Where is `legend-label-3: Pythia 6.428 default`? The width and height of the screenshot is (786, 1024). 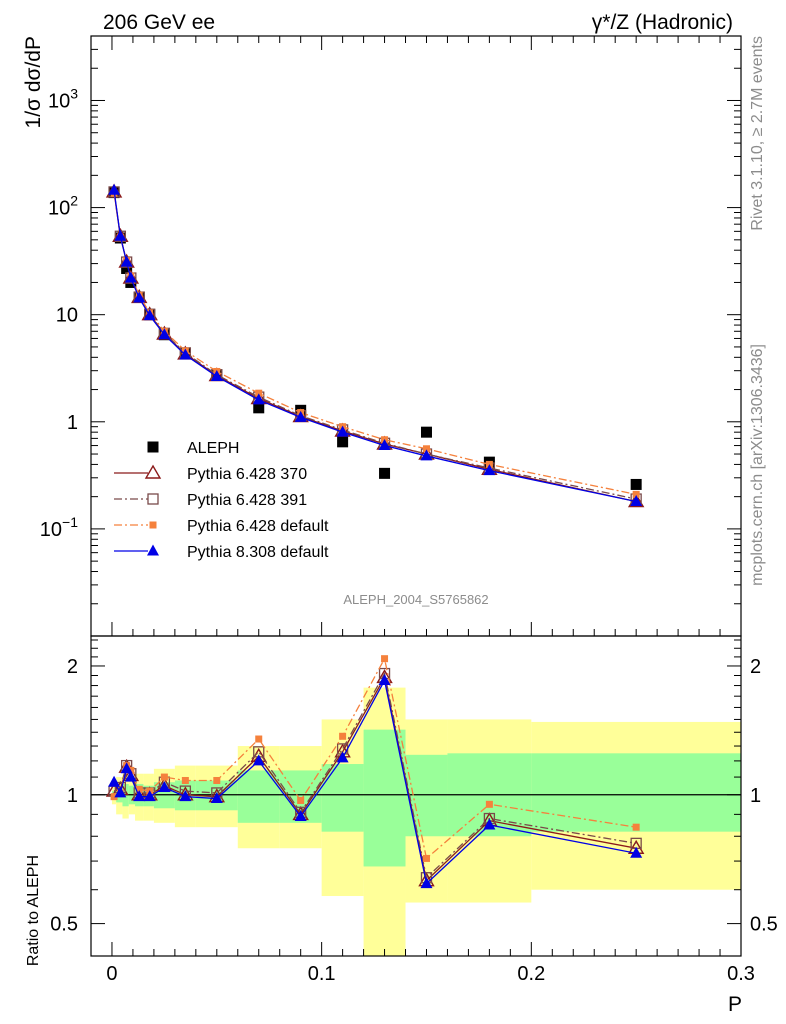 legend-label-3: Pythia 6.428 default is located at coordinates (258, 526).